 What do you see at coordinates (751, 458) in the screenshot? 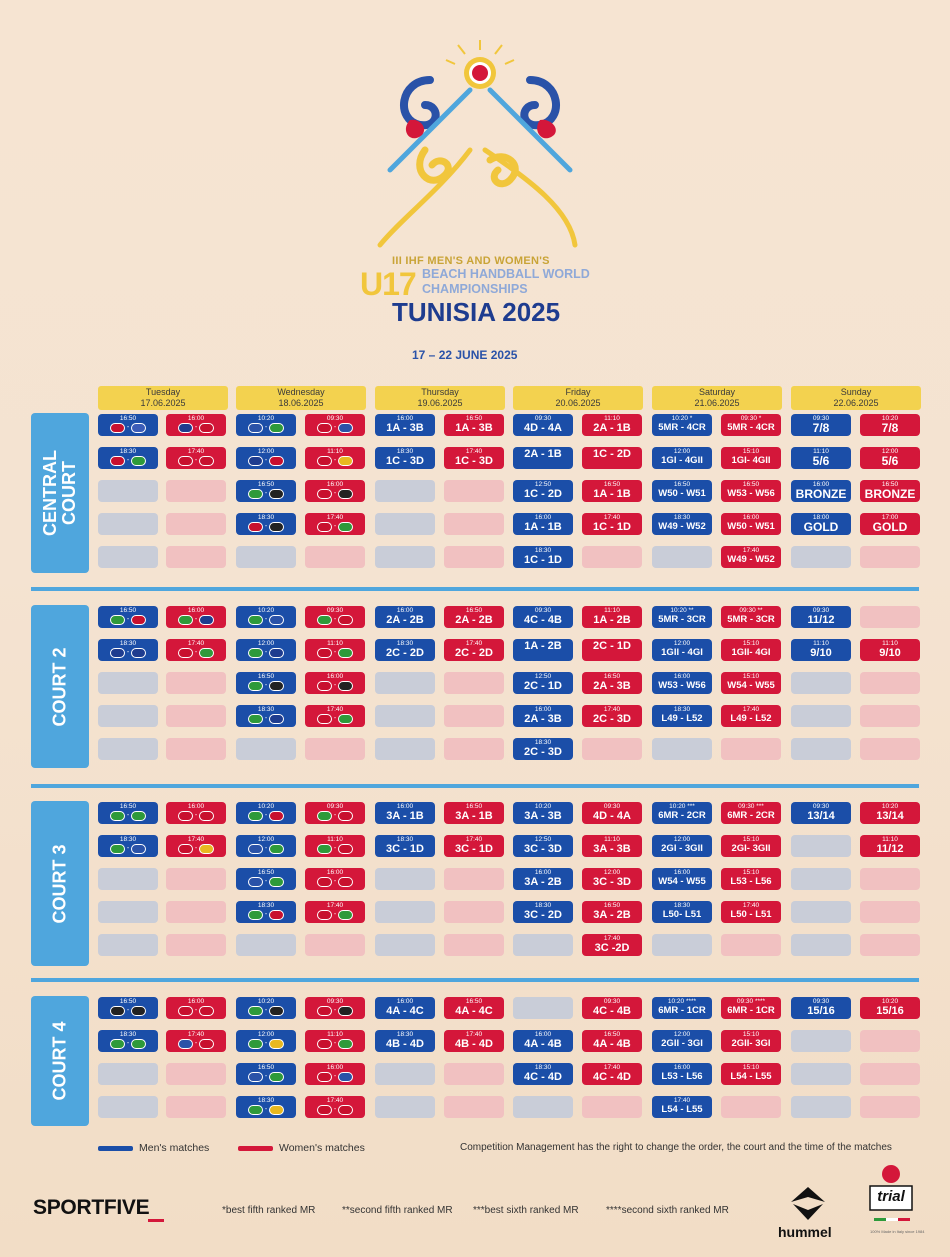
I see `women-match-cell: 15:10 1GI- 4GII` at bounding box center [751, 458].